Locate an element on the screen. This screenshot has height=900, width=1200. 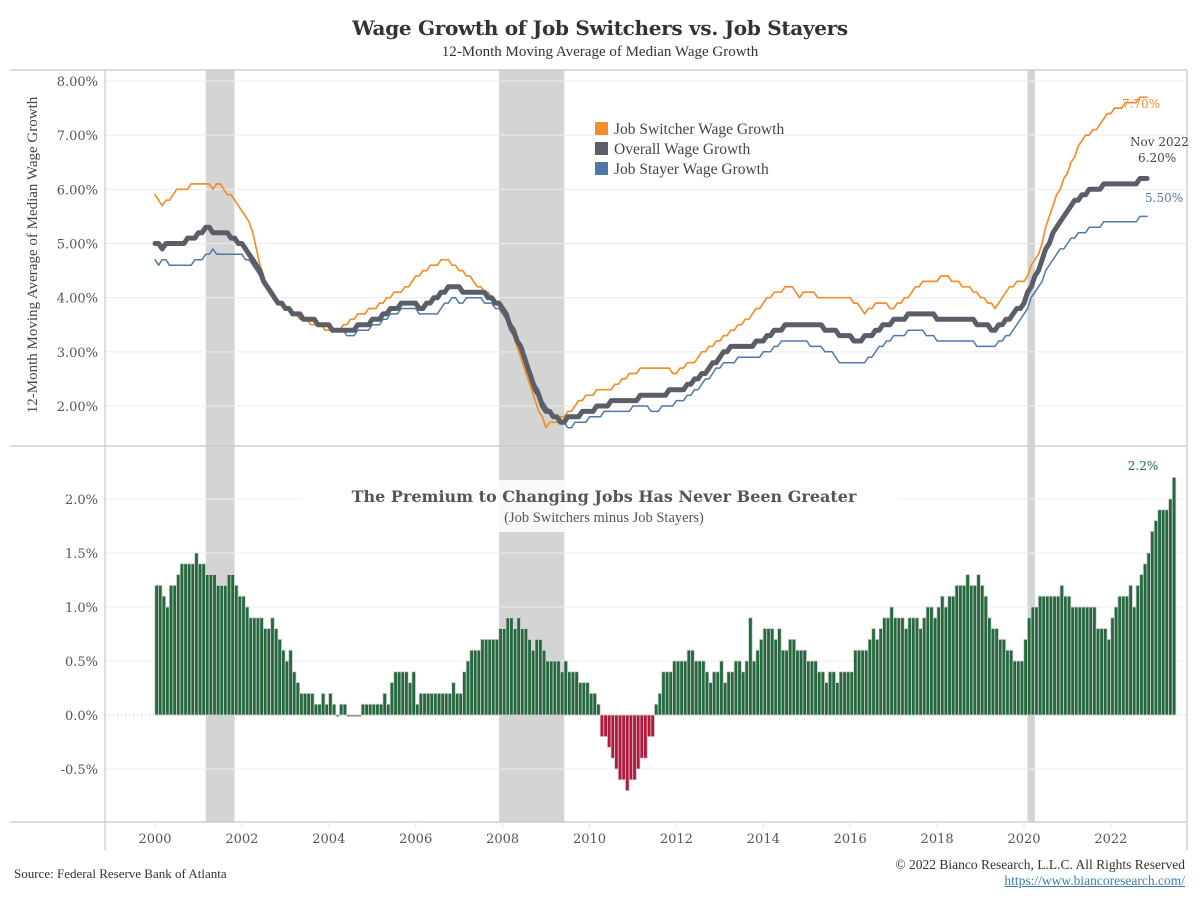
x-tick-label: 2016 is located at coordinates (850, 839).